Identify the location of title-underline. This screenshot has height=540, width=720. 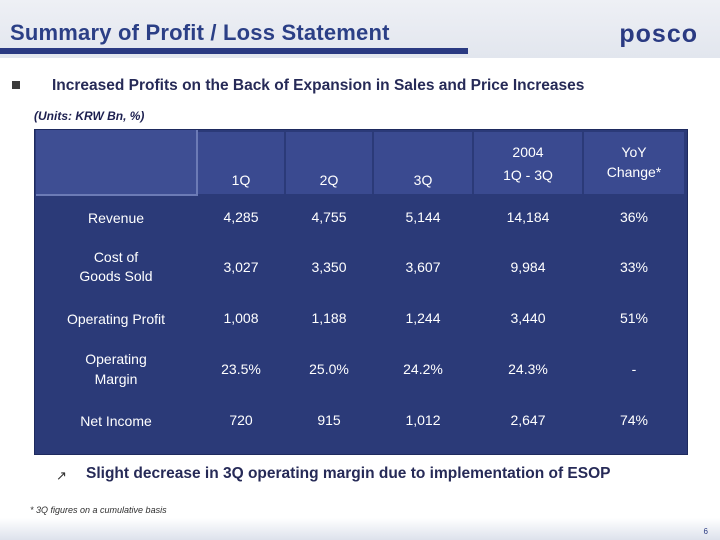
(234, 51).